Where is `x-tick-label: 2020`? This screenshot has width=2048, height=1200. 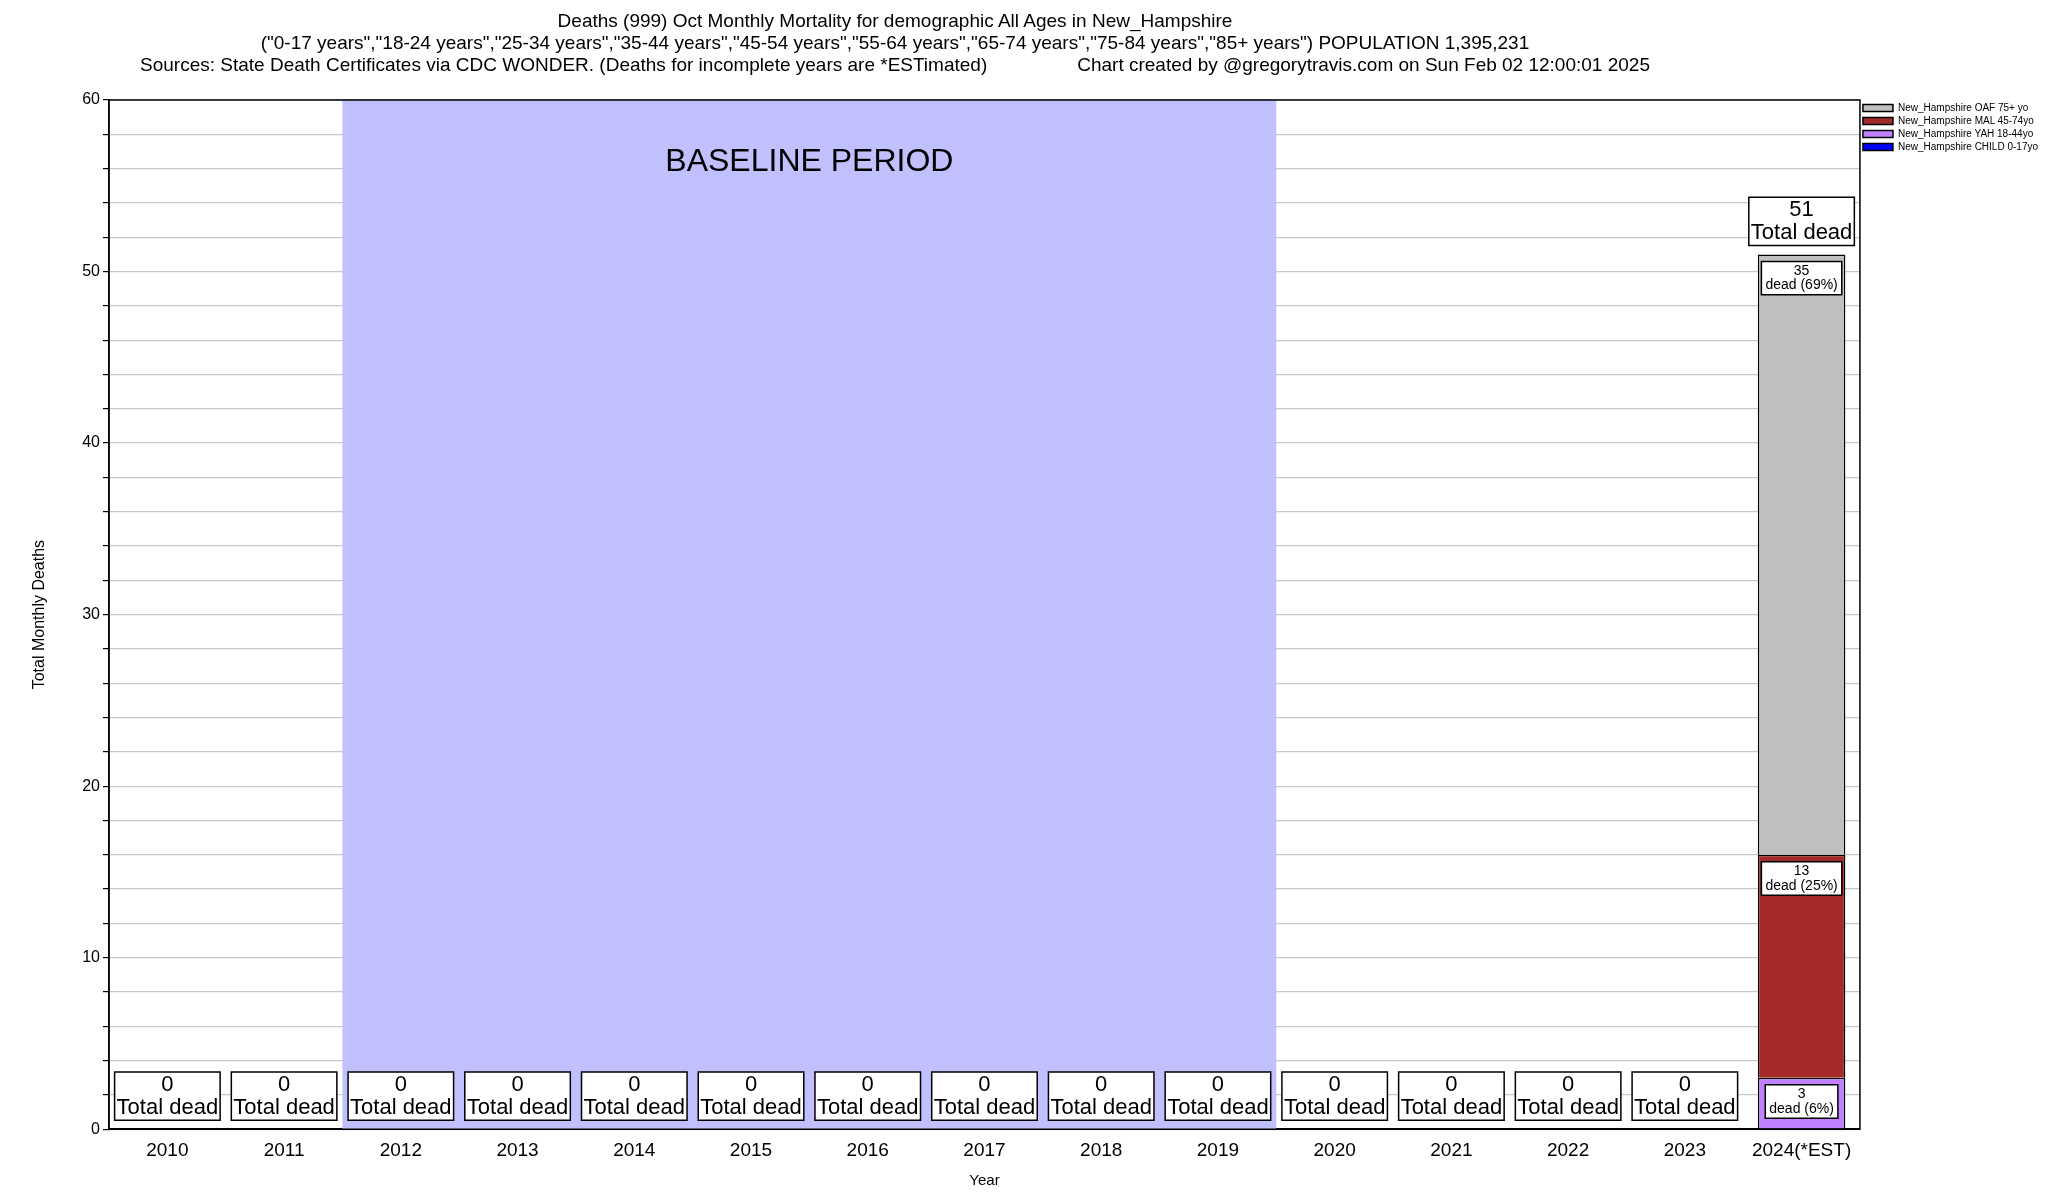 x-tick-label: 2020 is located at coordinates (1334, 1149).